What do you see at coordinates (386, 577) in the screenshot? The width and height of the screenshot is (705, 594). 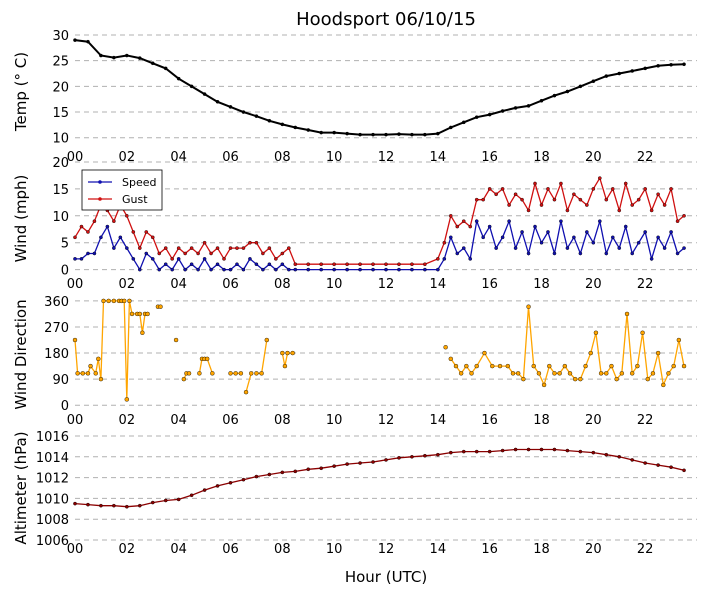 I see `x-axis-label: Hour (UTC)` at bounding box center [386, 577].